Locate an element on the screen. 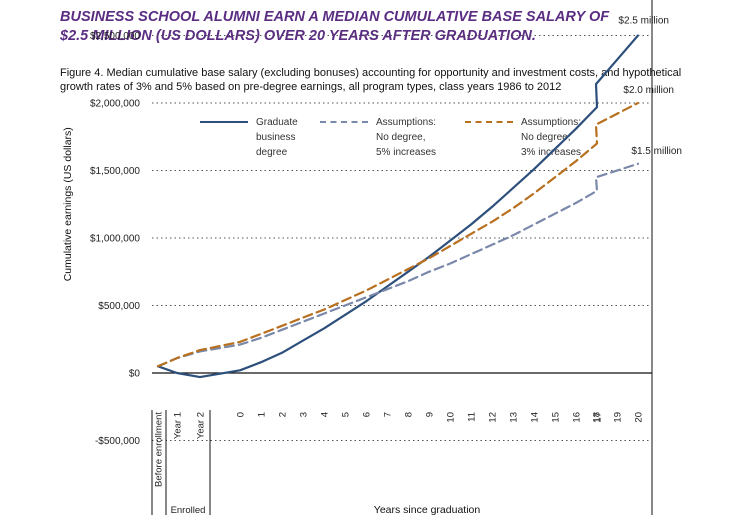  x-tick-label: Year 1 is located at coordinates (178, 425).